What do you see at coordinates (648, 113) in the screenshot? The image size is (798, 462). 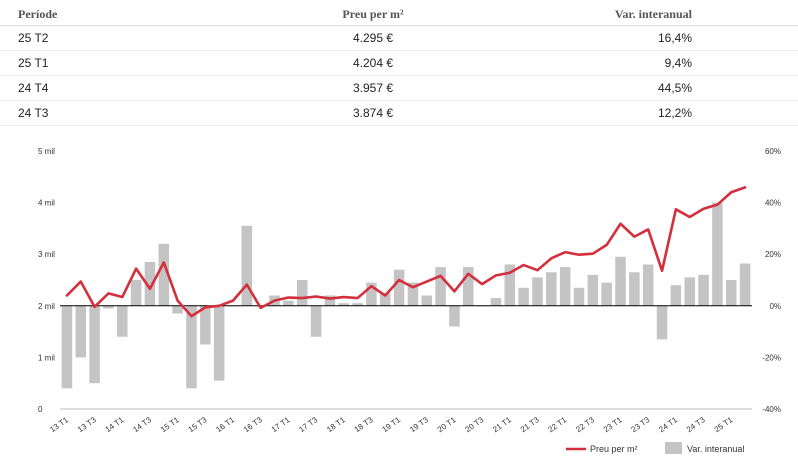 I see `row-change: 12,2%` at bounding box center [648, 113].